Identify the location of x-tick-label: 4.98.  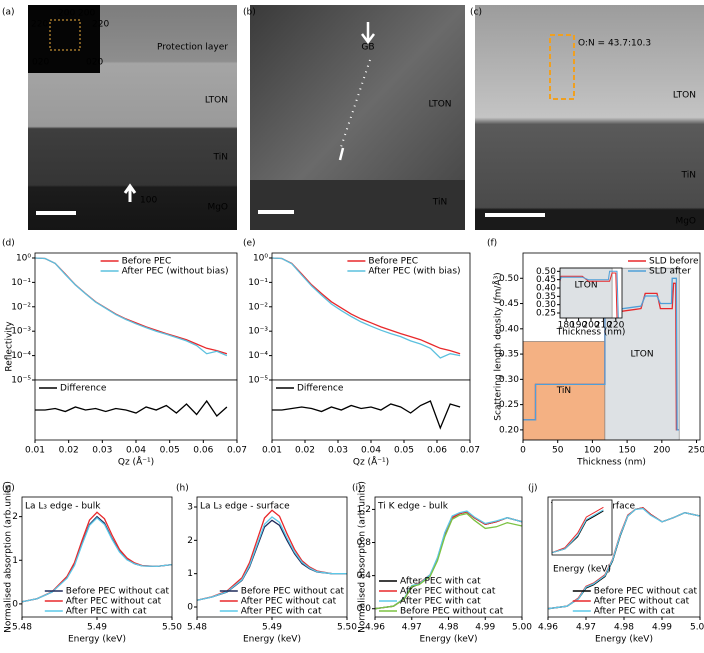
(448, 628).